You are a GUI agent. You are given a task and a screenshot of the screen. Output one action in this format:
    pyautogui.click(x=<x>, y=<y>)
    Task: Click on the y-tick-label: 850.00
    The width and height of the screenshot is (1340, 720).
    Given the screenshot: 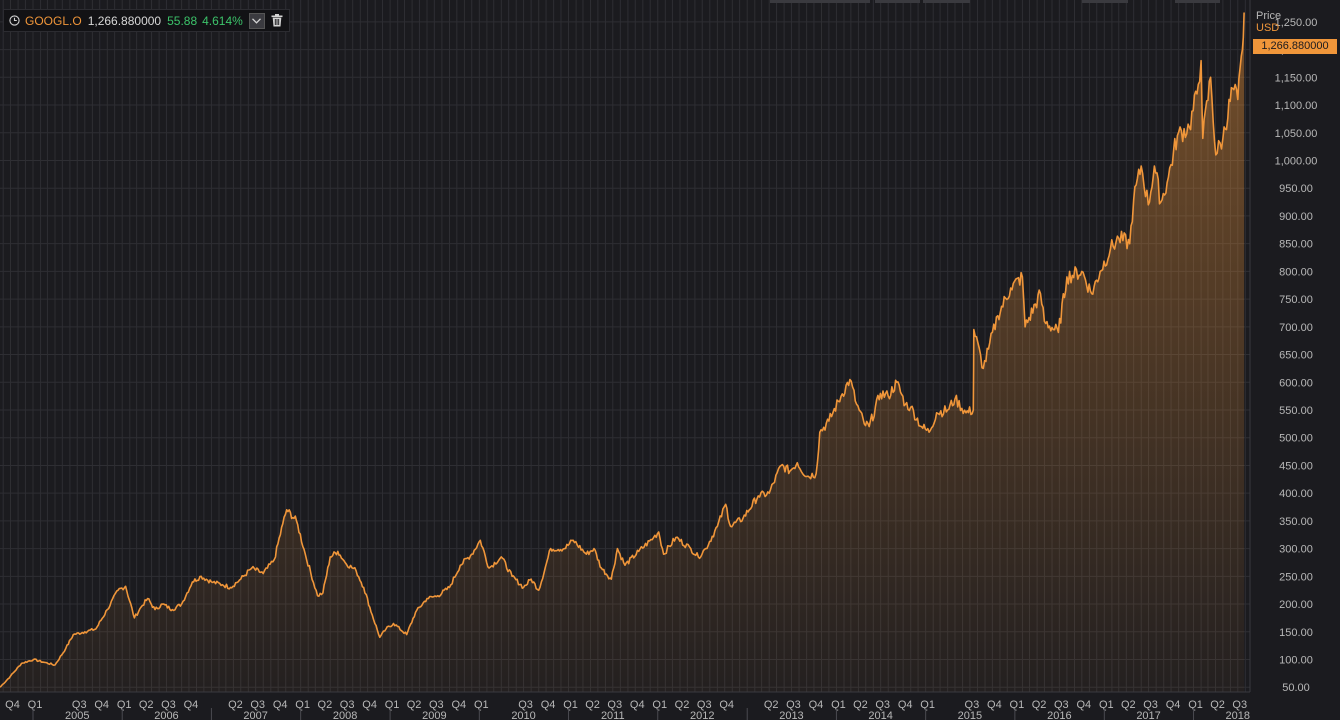 What is the action you would take?
    pyautogui.click(x=1296, y=245)
    